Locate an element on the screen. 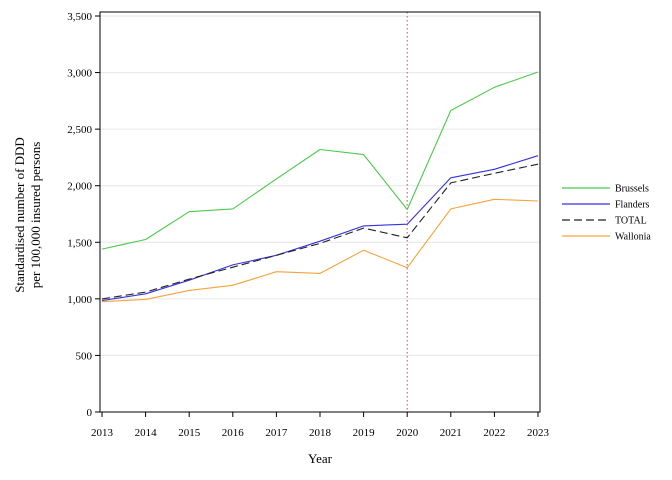  legend: Brussels Flanders TOTAL Wallonia is located at coordinates (606, 213).